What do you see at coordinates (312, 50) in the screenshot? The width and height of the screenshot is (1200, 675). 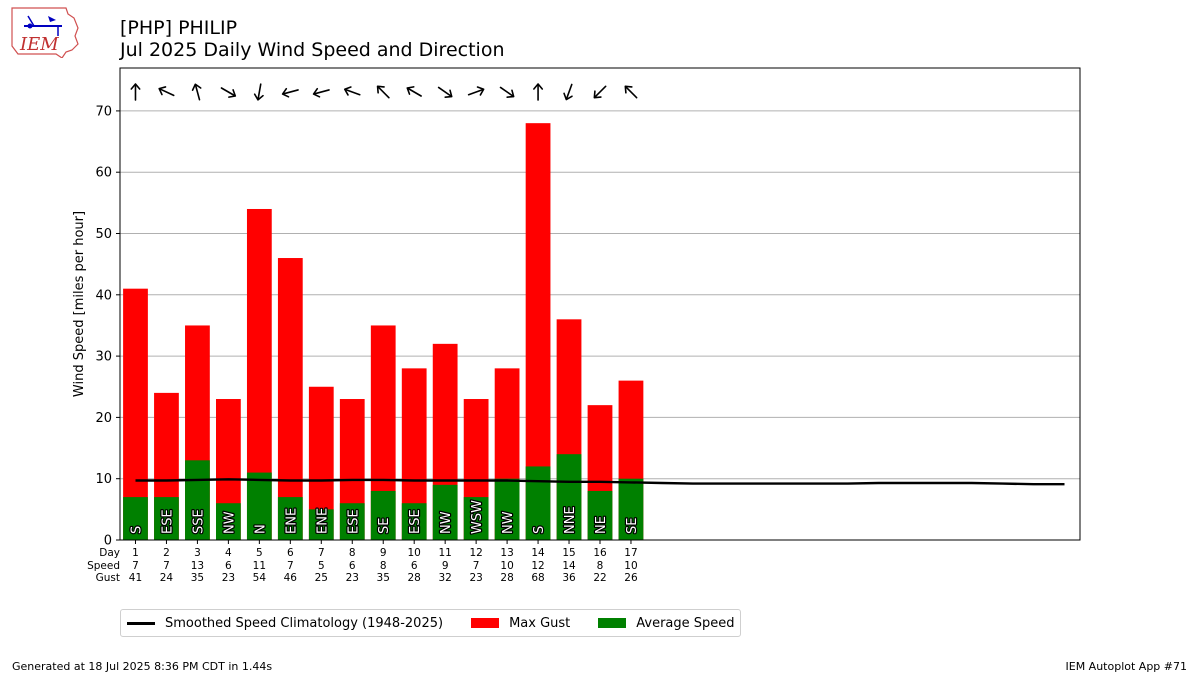 I see `chart-subtitle: Jul 2025 Daily Wind Speed and Direction` at bounding box center [312, 50].